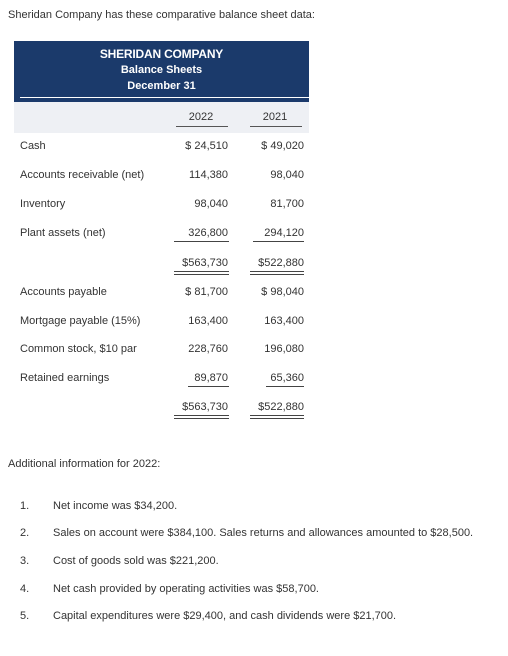  What do you see at coordinates (206, 146) in the screenshot?
I see `cash-2022: $ 24,510` at bounding box center [206, 146].